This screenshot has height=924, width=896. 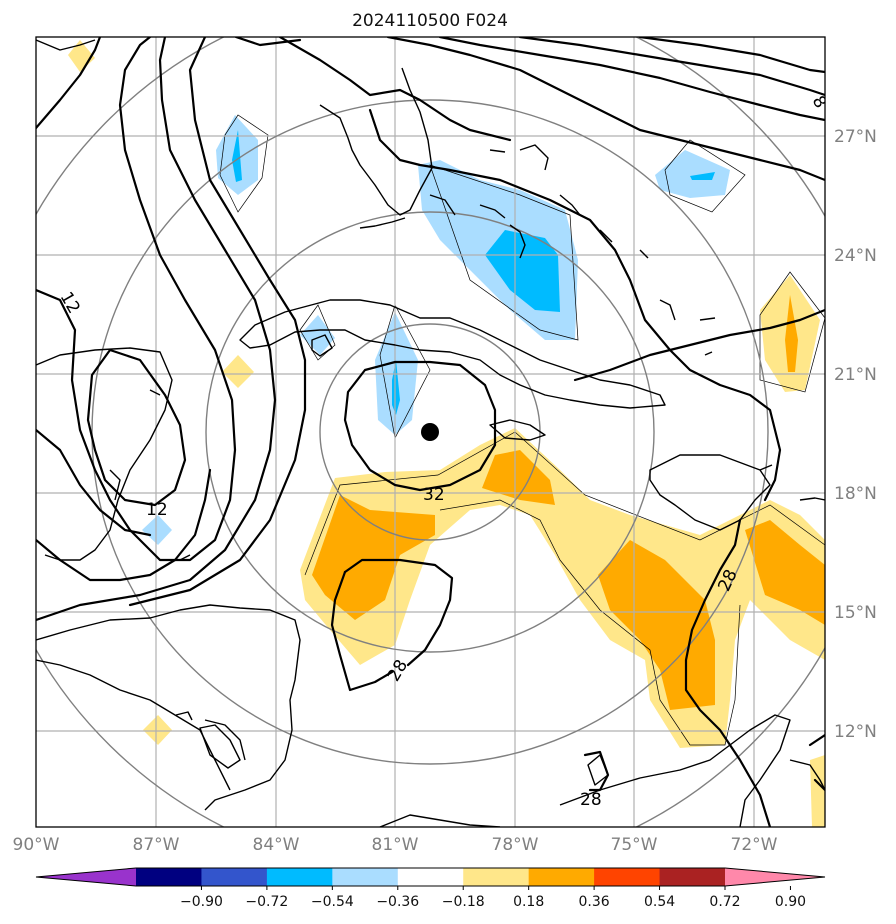 I want to click on colorbar-tick-label: −0.90, so click(x=201, y=902).